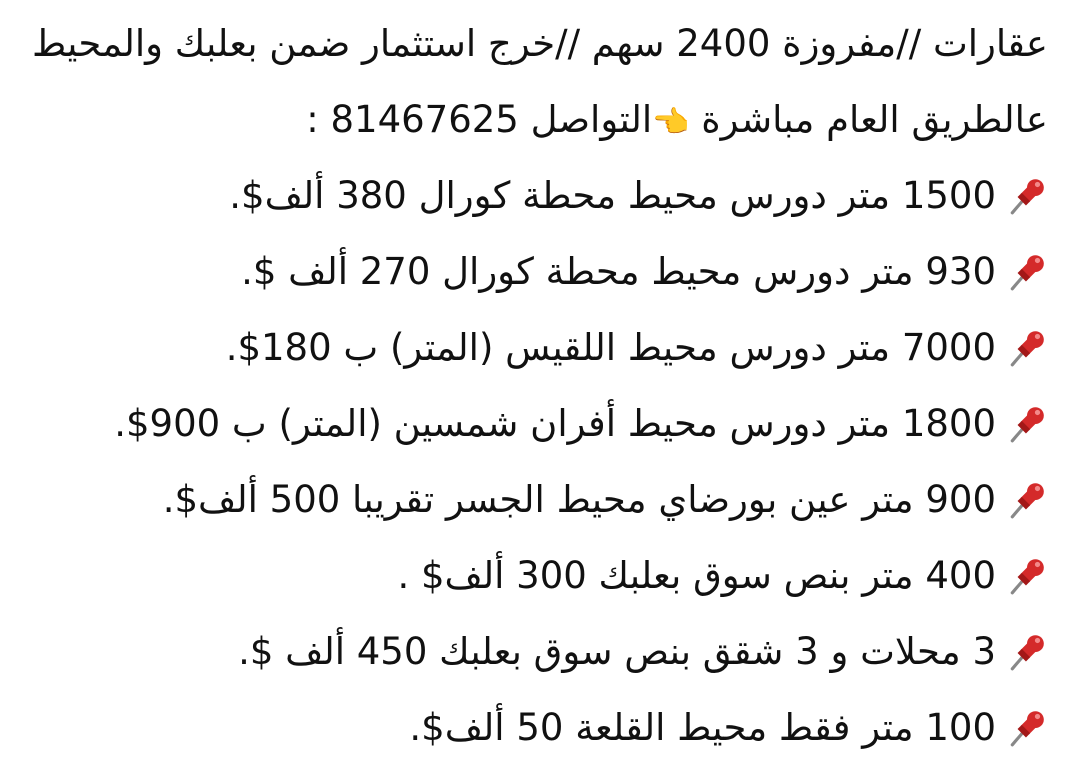  Describe the element at coordinates (696, 575) in the screenshot. I see `listing-text: 400 متر بنص سوق بعلبك 300 ألف$ .` at that location.